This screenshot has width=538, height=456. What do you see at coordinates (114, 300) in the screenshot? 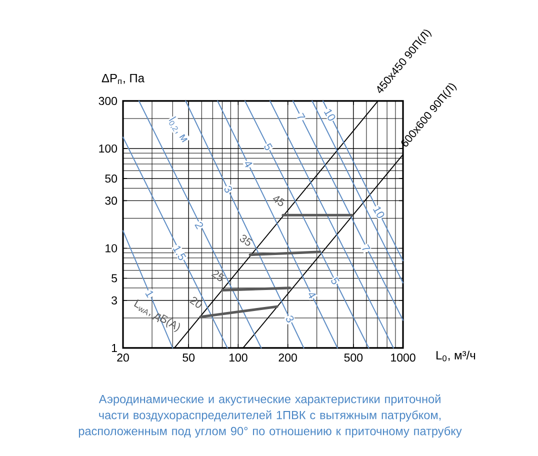
I see `y-tick-label: 3` at bounding box center [114, 300].